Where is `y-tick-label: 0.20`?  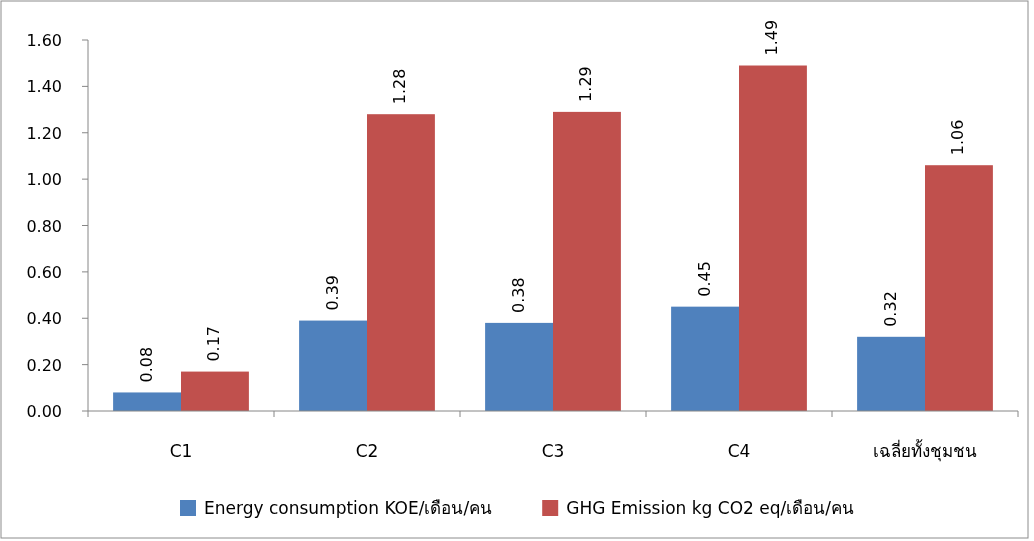
y-tick-label: 0.20 is located at coordinates (44, 365).